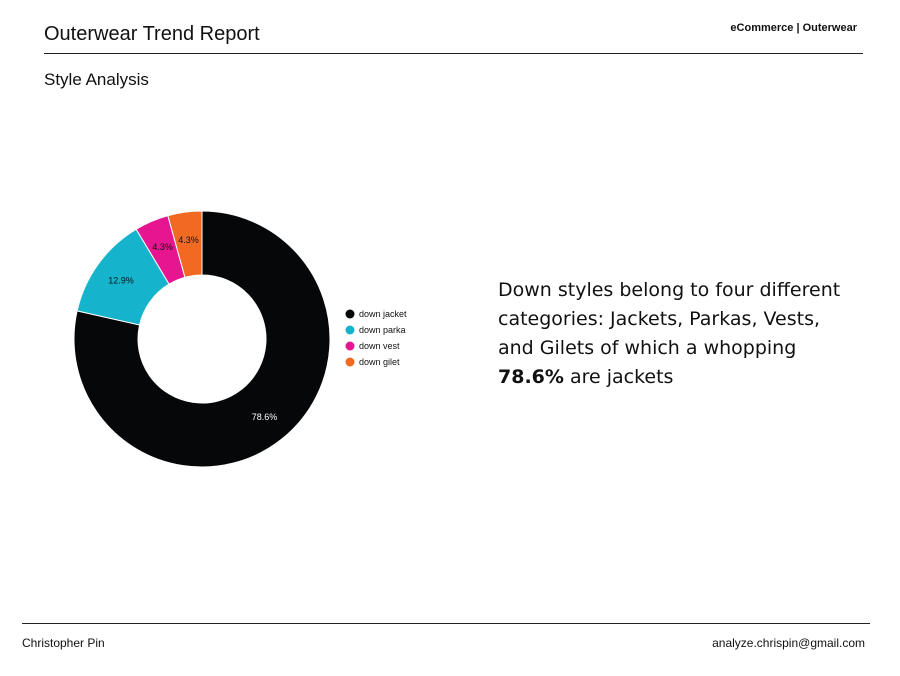 The width and height of the screenshot is (900, 676). Describe the element at coordinates (383, 314) in the screenshot. I see `legend-label-down-jacket: down jacket` at that location.